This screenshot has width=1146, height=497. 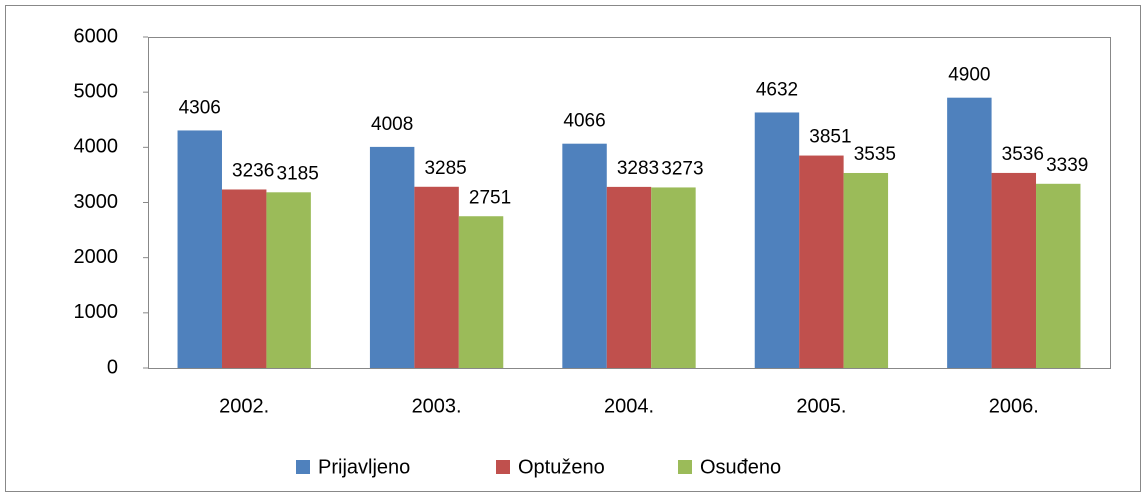 What do you see at coordinates (969, 75) in the screenshot?
I see `value-label: 4900` at bounding box center [969, 75].